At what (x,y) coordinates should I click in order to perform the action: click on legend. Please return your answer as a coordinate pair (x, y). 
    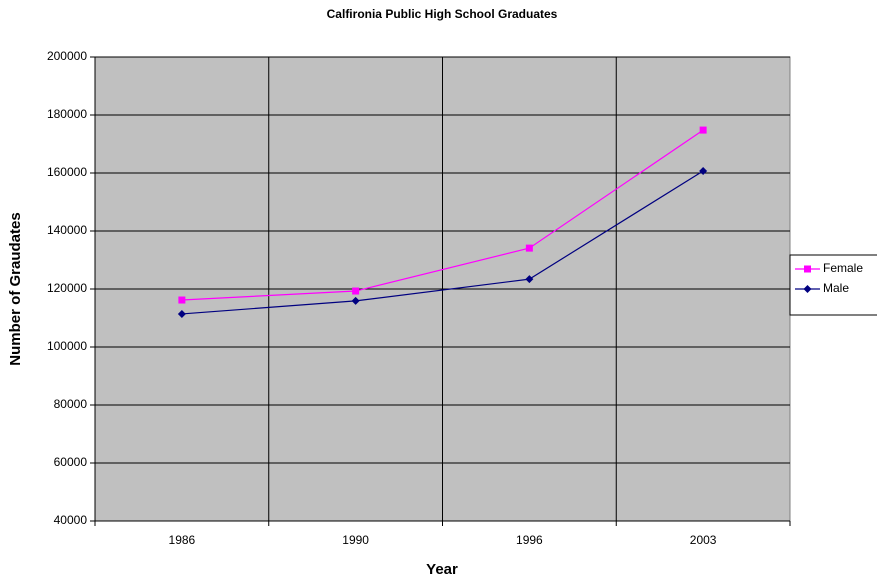
    Looking at the image, I should click on (833, 285).